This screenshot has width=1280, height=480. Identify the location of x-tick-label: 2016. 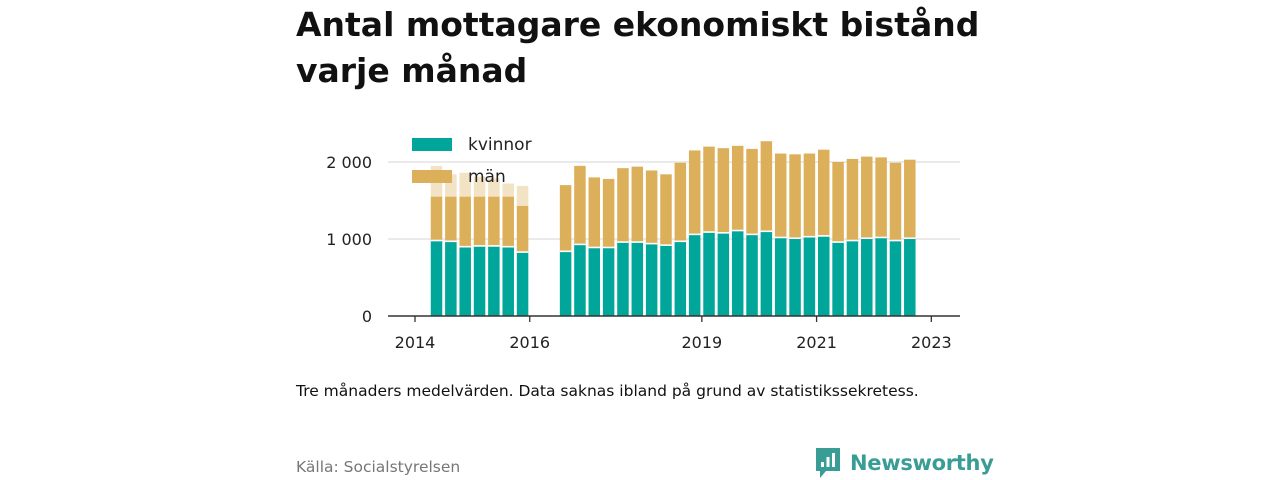
(529, 342).